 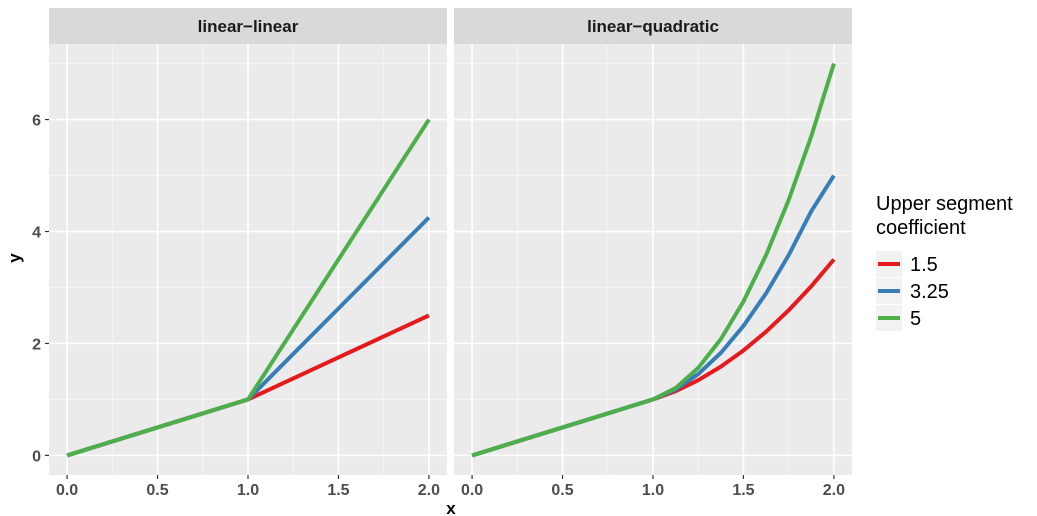 What do you see at coordinates (36, 344) in the screenshot?
I see `y-tick-label: 2` at bounding box center [36, 344].